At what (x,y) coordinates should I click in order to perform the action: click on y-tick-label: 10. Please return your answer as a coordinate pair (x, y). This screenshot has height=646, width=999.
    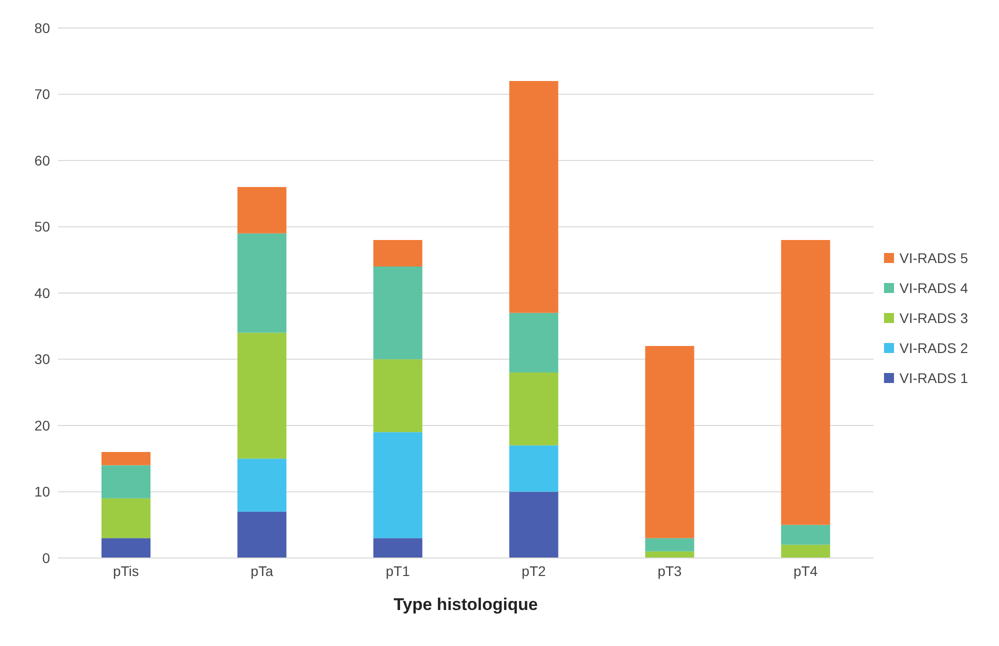
    Looking at the image, I should click on (42, 492).